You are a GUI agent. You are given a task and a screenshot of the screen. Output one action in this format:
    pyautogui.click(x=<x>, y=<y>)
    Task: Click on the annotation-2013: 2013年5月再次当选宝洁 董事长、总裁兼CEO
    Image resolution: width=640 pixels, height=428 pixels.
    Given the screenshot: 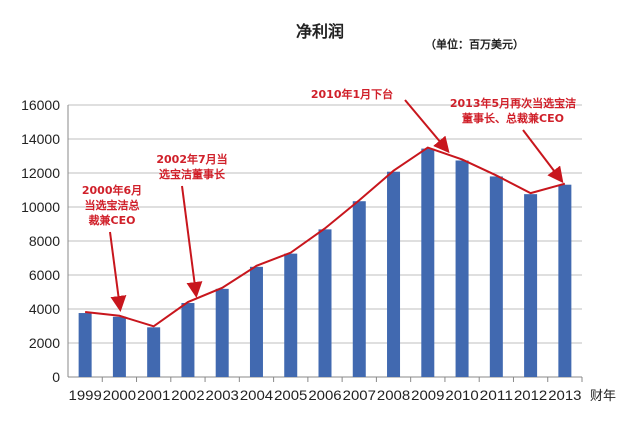 What is the action you would take?
    pyautogui.click(x=513, y=111)
    